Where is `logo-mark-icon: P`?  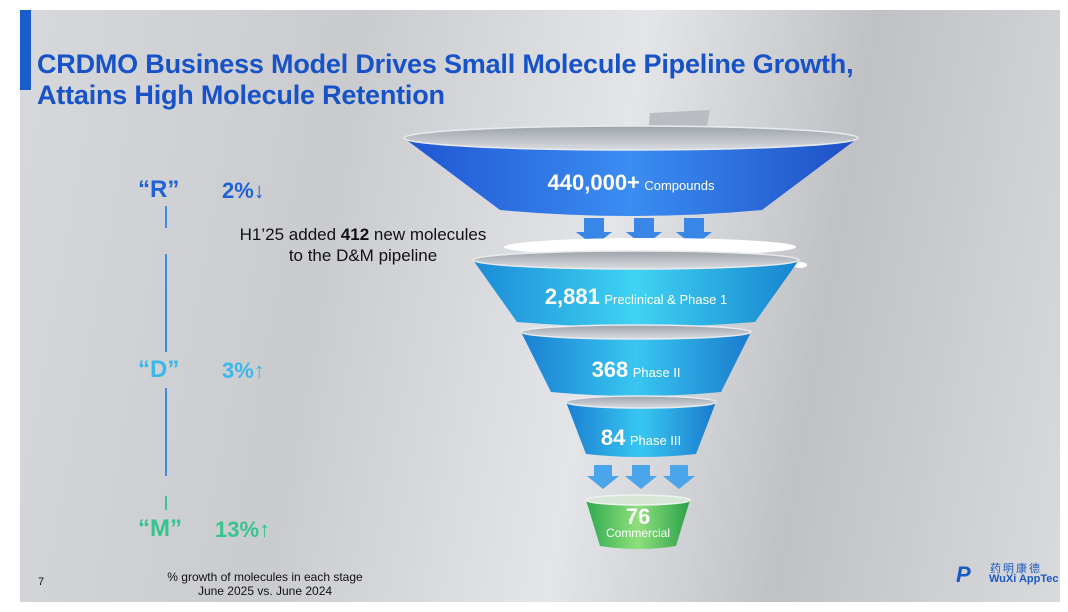
logo-mark-icon: P is located at coordinates (963, 574).